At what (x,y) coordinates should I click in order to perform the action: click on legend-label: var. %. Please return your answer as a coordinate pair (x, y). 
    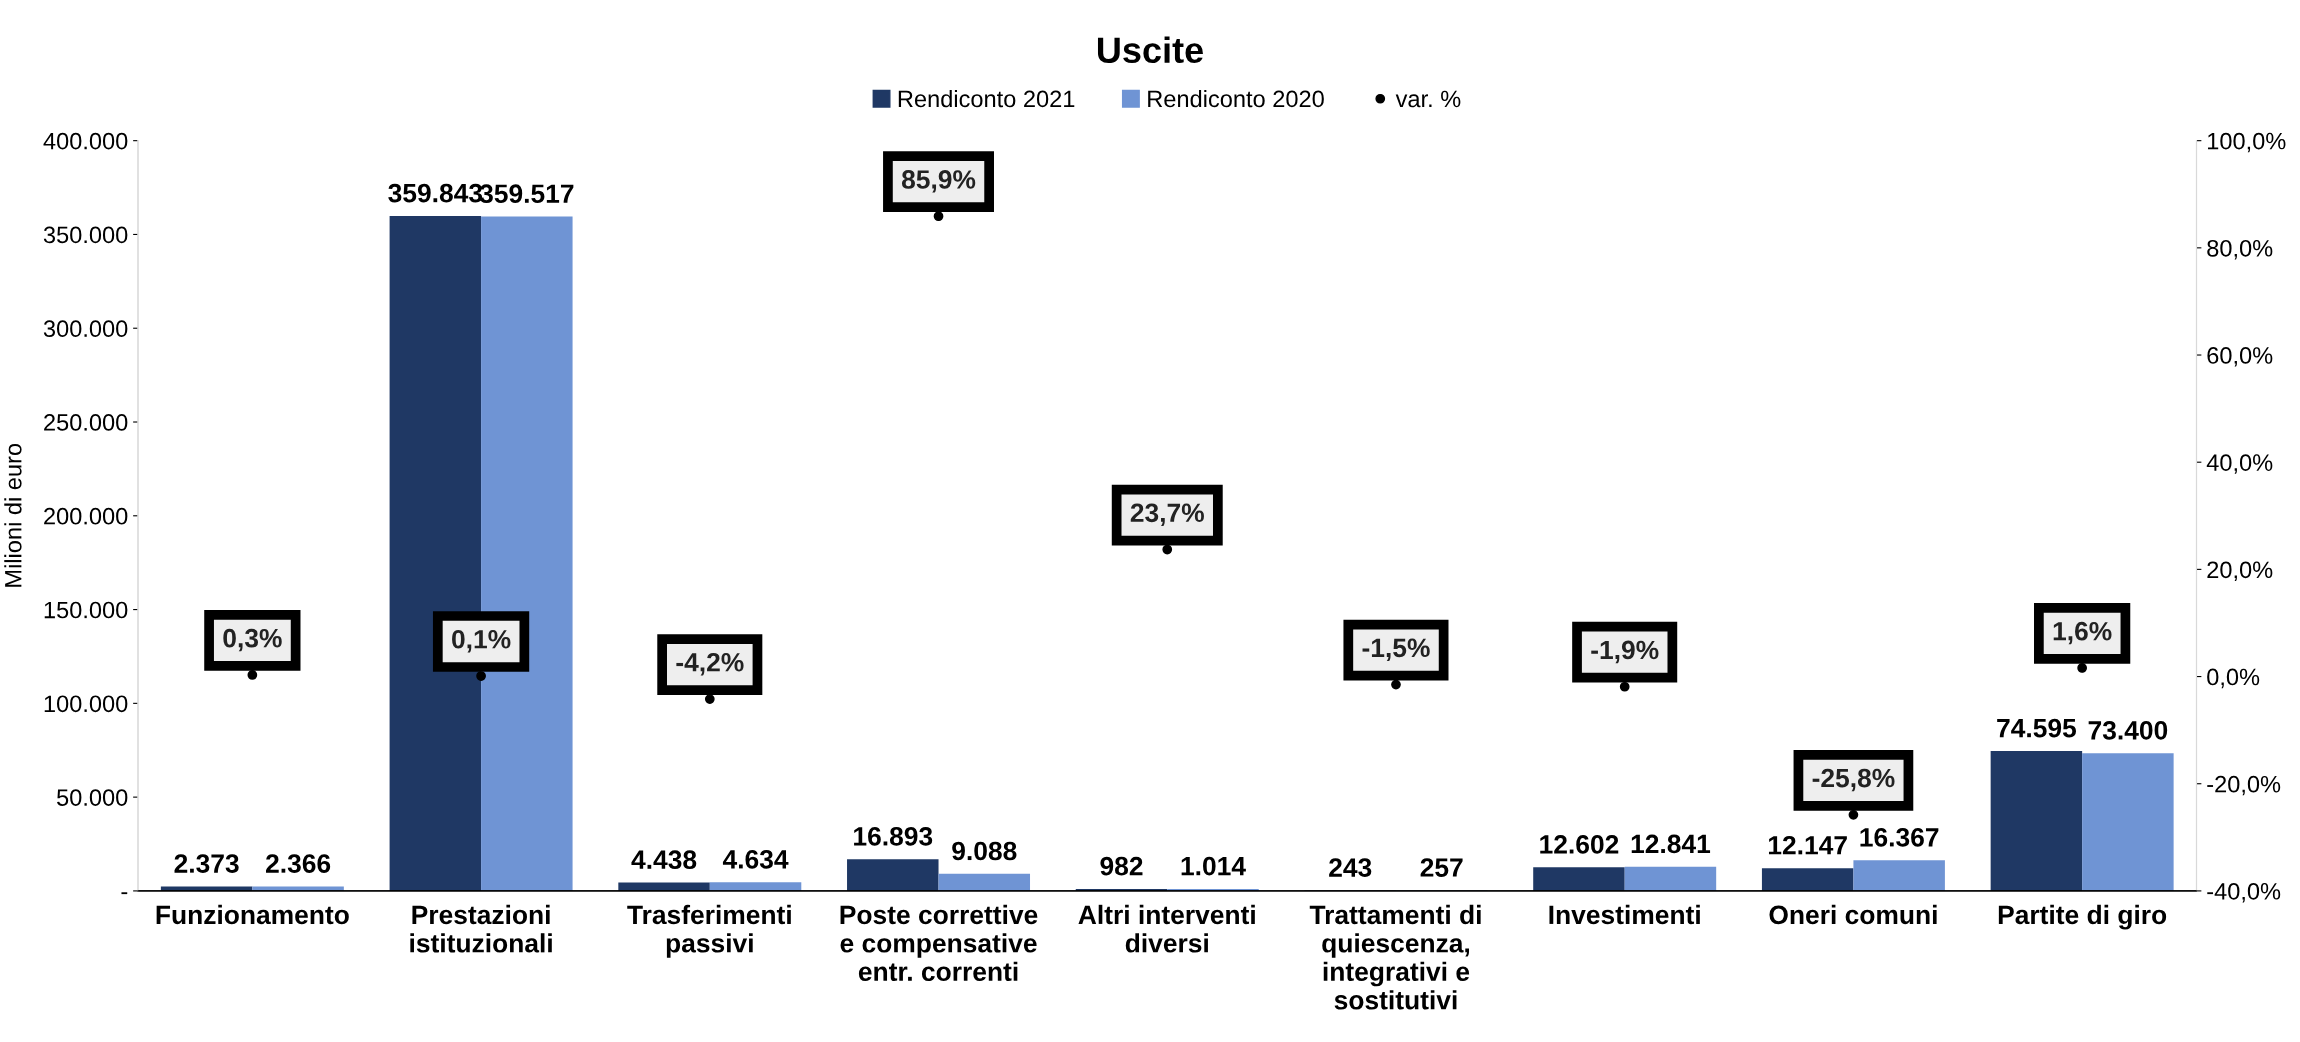
    Looking at the image, I should click on (1428, 99).